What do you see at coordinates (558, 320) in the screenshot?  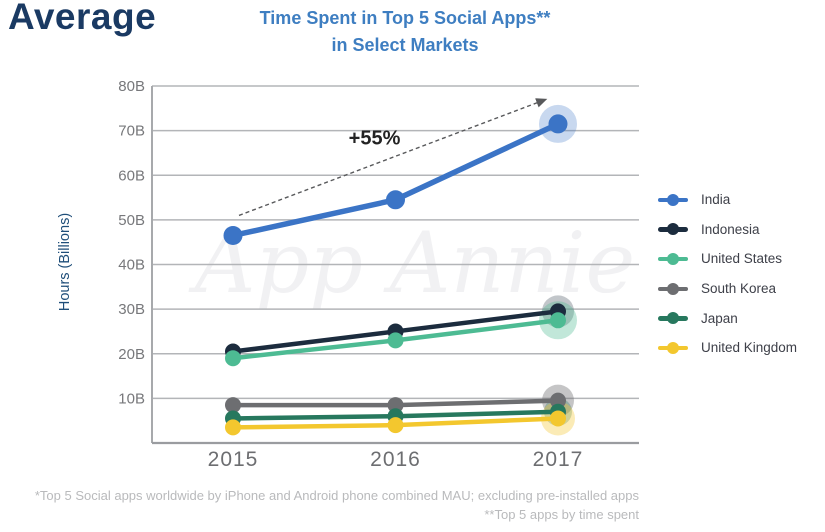 I see `data-point-united-states-2017` at bounding box center [558, 320].